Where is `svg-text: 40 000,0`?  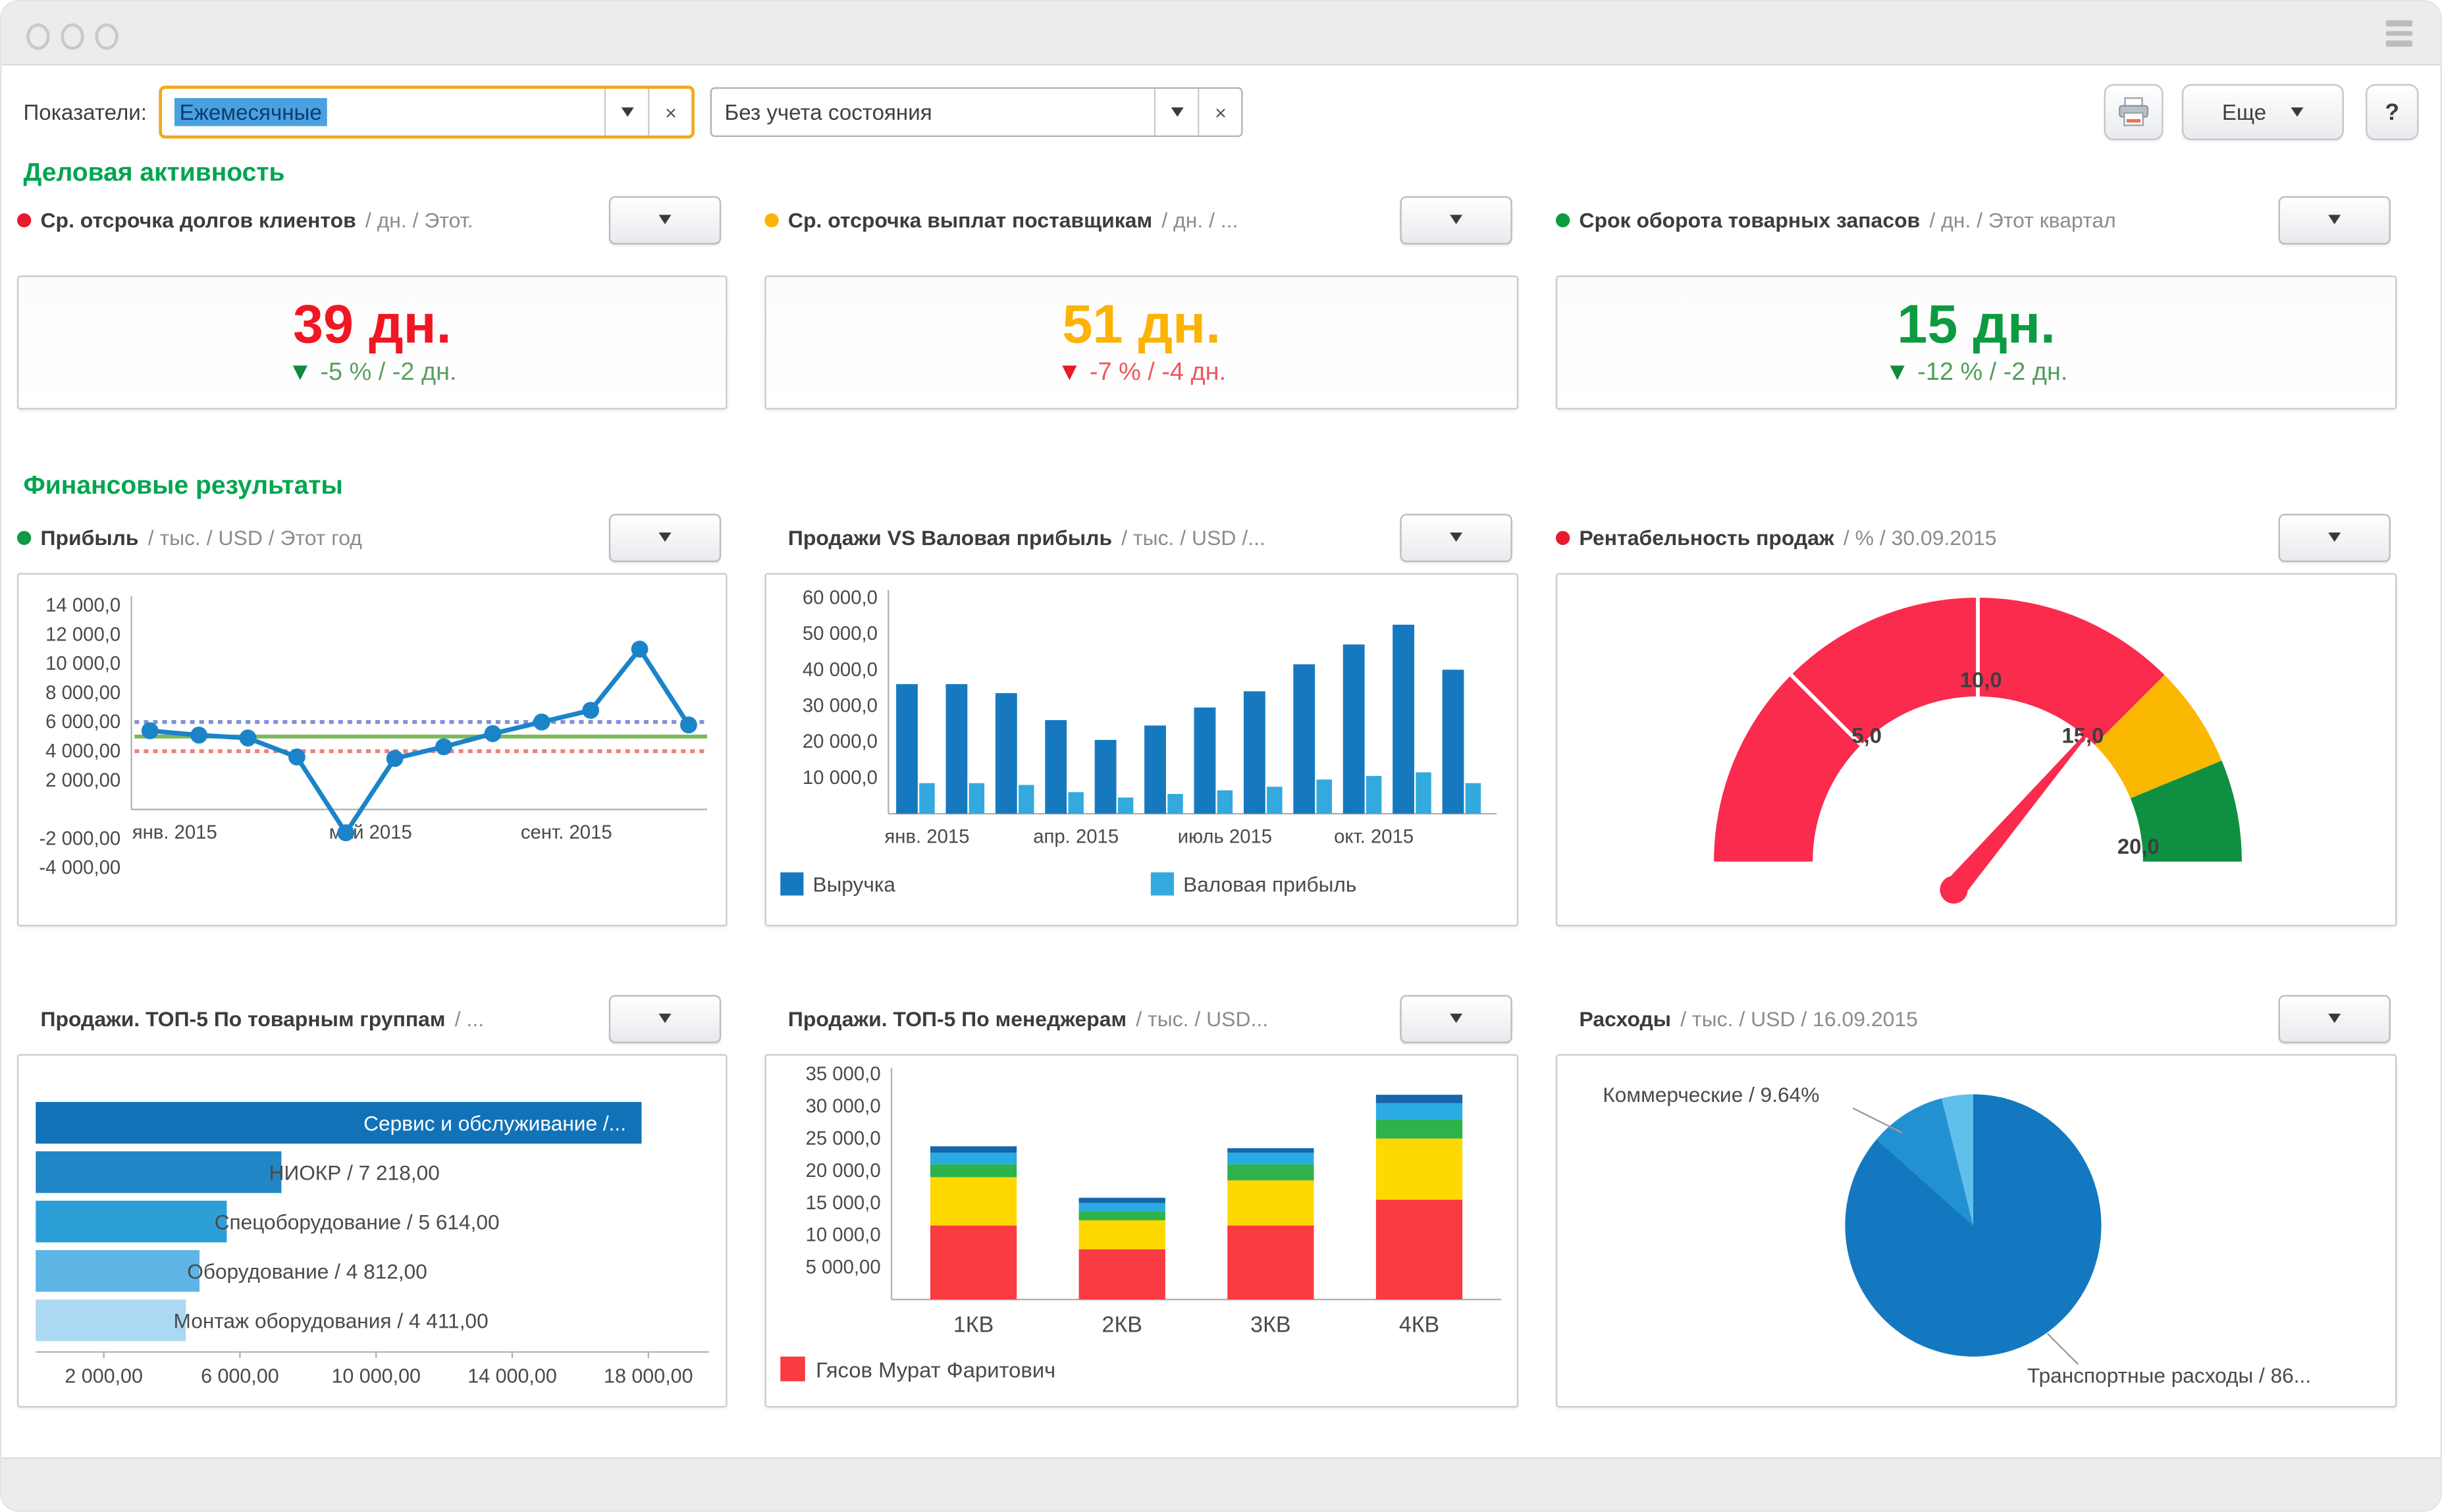
svg-text: 40 000,0 is located at coordinates (840, 670).